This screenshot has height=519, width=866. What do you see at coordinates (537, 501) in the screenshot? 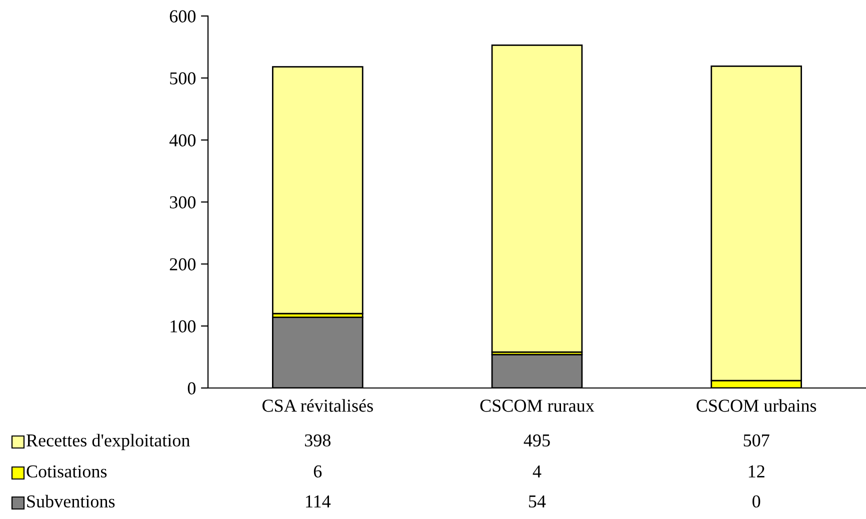
I see `data-label: 54` at bounding box center [537, 501].